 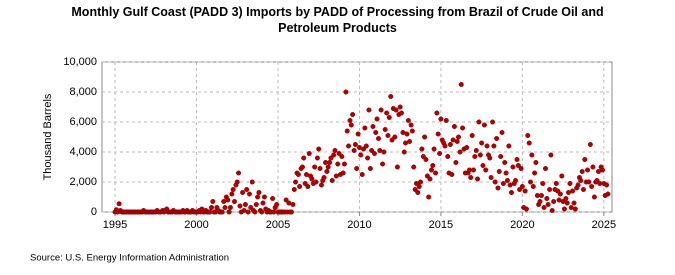 I want to click on x-tick-label: 1995, so click(x=115, y=225).